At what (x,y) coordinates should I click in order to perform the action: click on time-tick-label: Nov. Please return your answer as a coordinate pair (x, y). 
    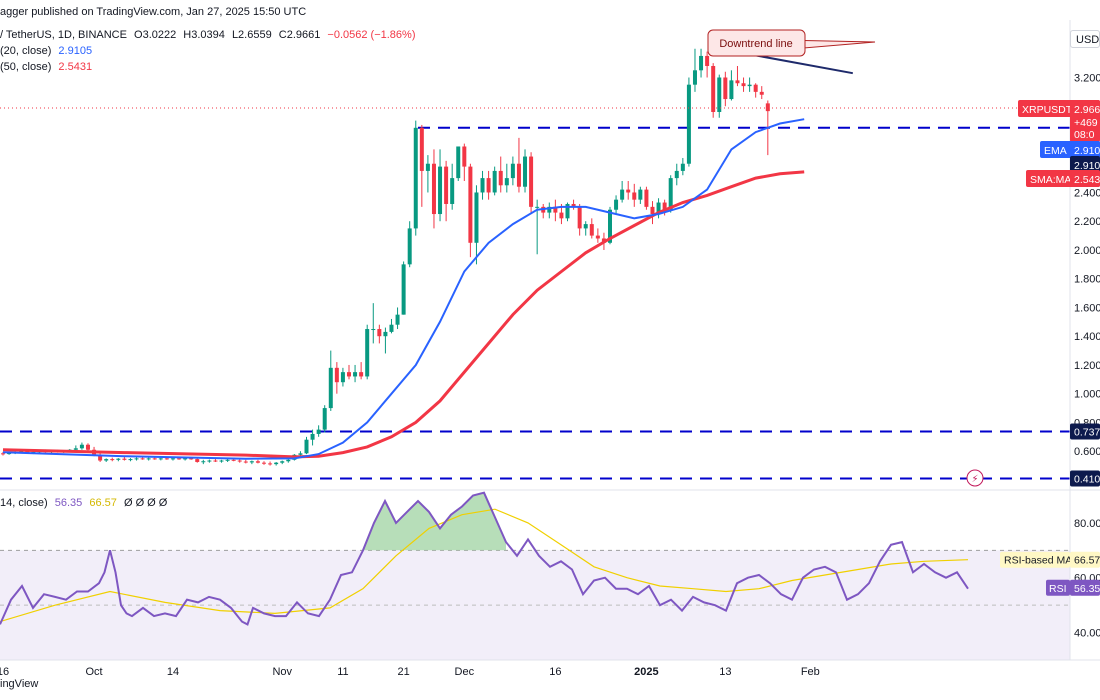
    Looking at the image, I should click on (282, 672).